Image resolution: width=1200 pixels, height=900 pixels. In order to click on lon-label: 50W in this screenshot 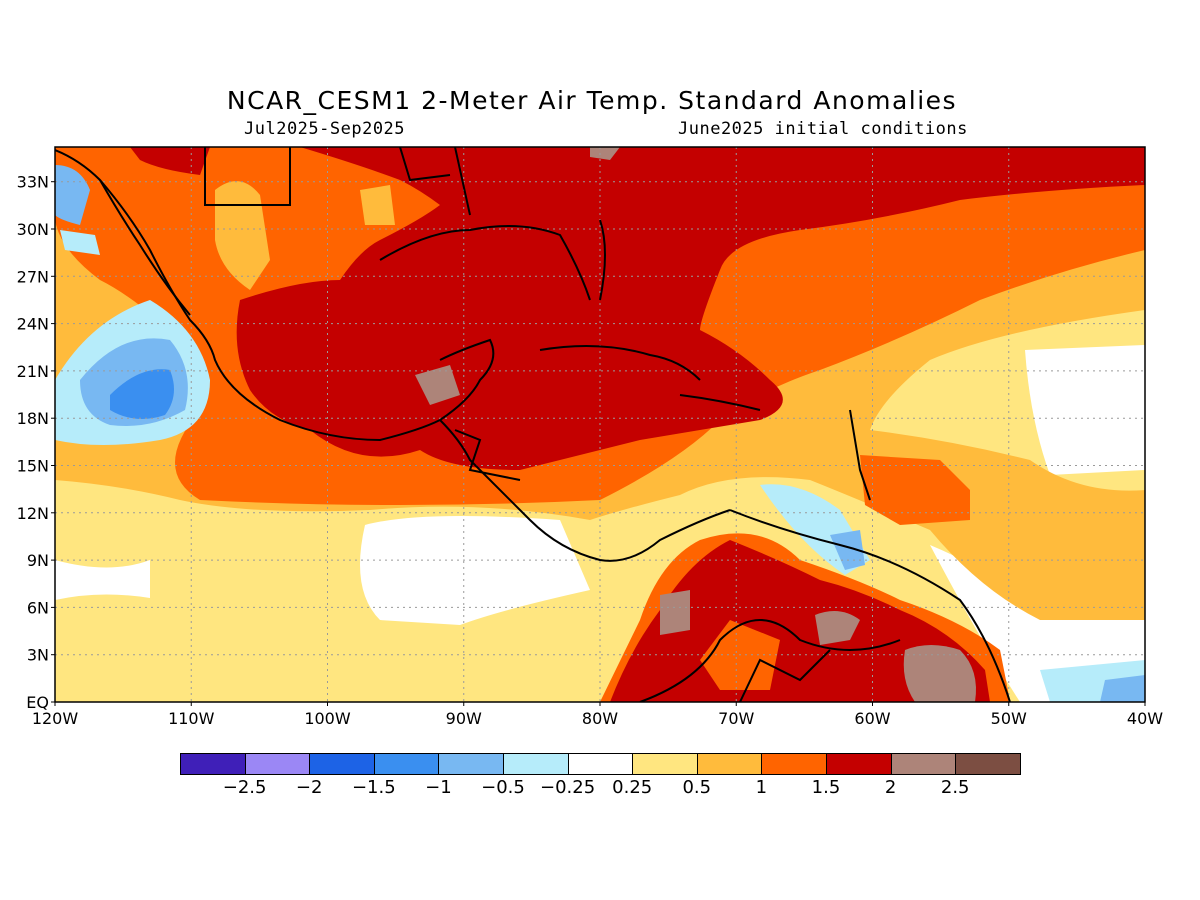, I will do `click(1009, 718)`.